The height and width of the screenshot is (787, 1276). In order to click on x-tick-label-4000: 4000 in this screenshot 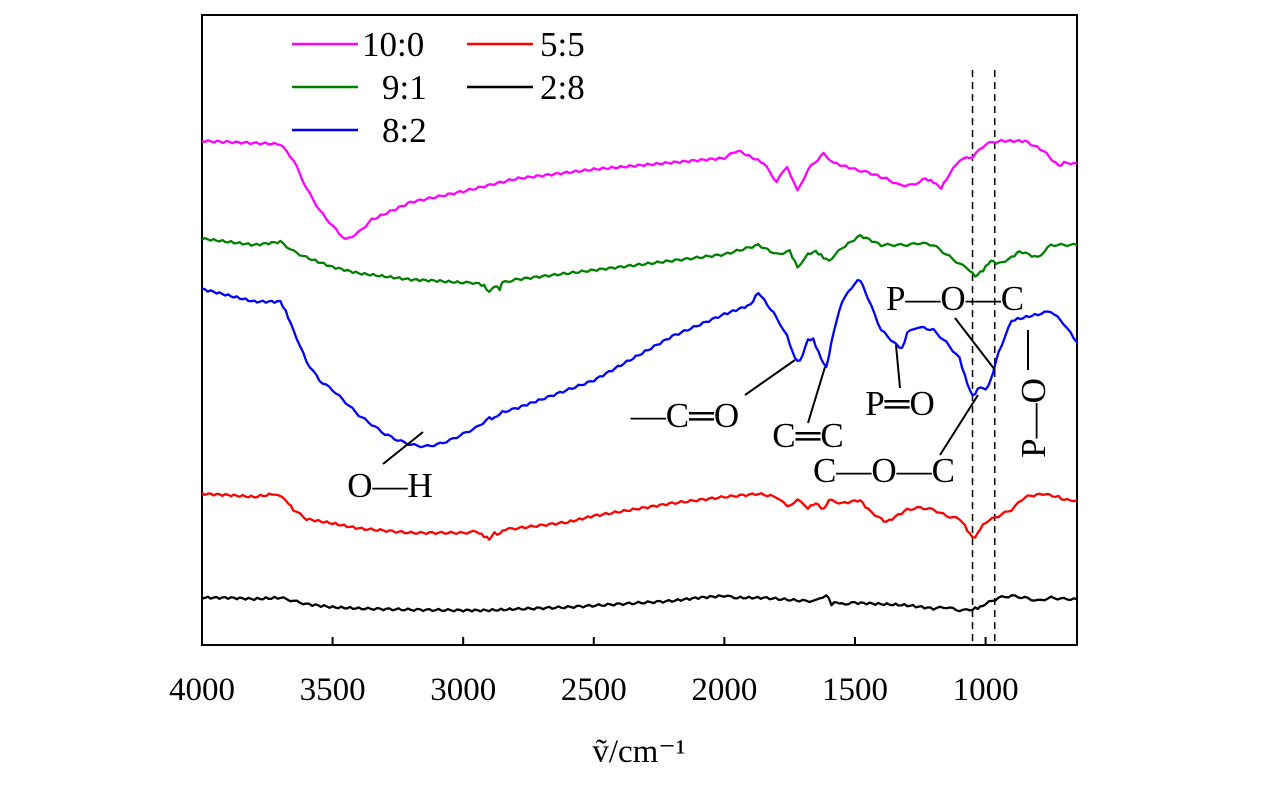, I will do `click(202, 690)`.